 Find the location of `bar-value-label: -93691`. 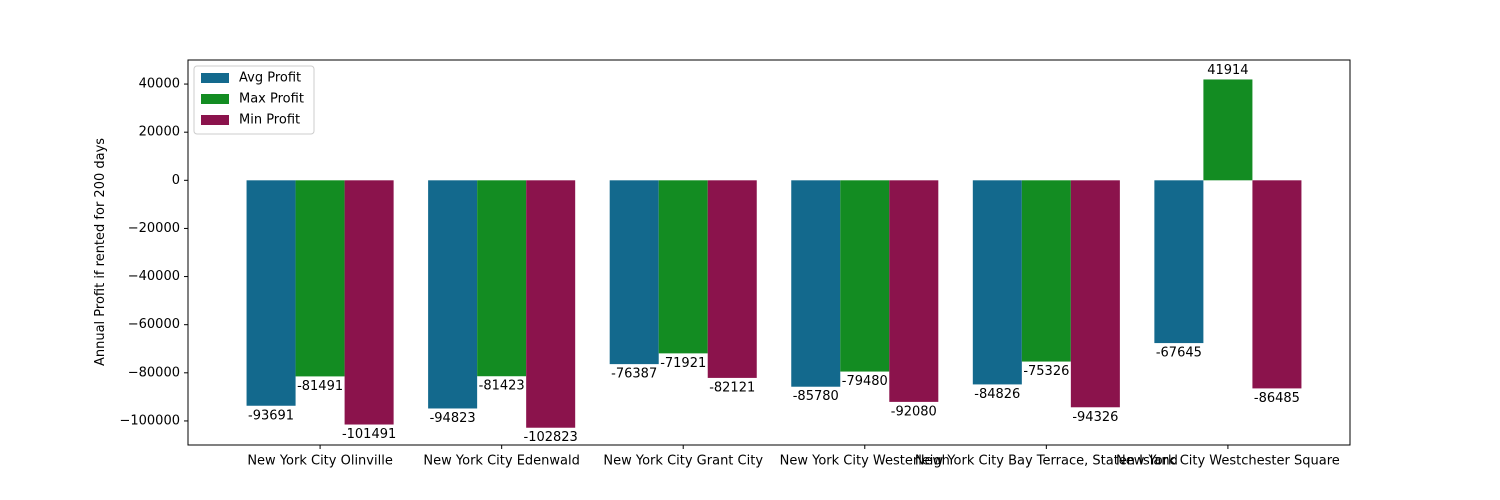

bar-value-label: -93691 is located at coordinates (271, 415).